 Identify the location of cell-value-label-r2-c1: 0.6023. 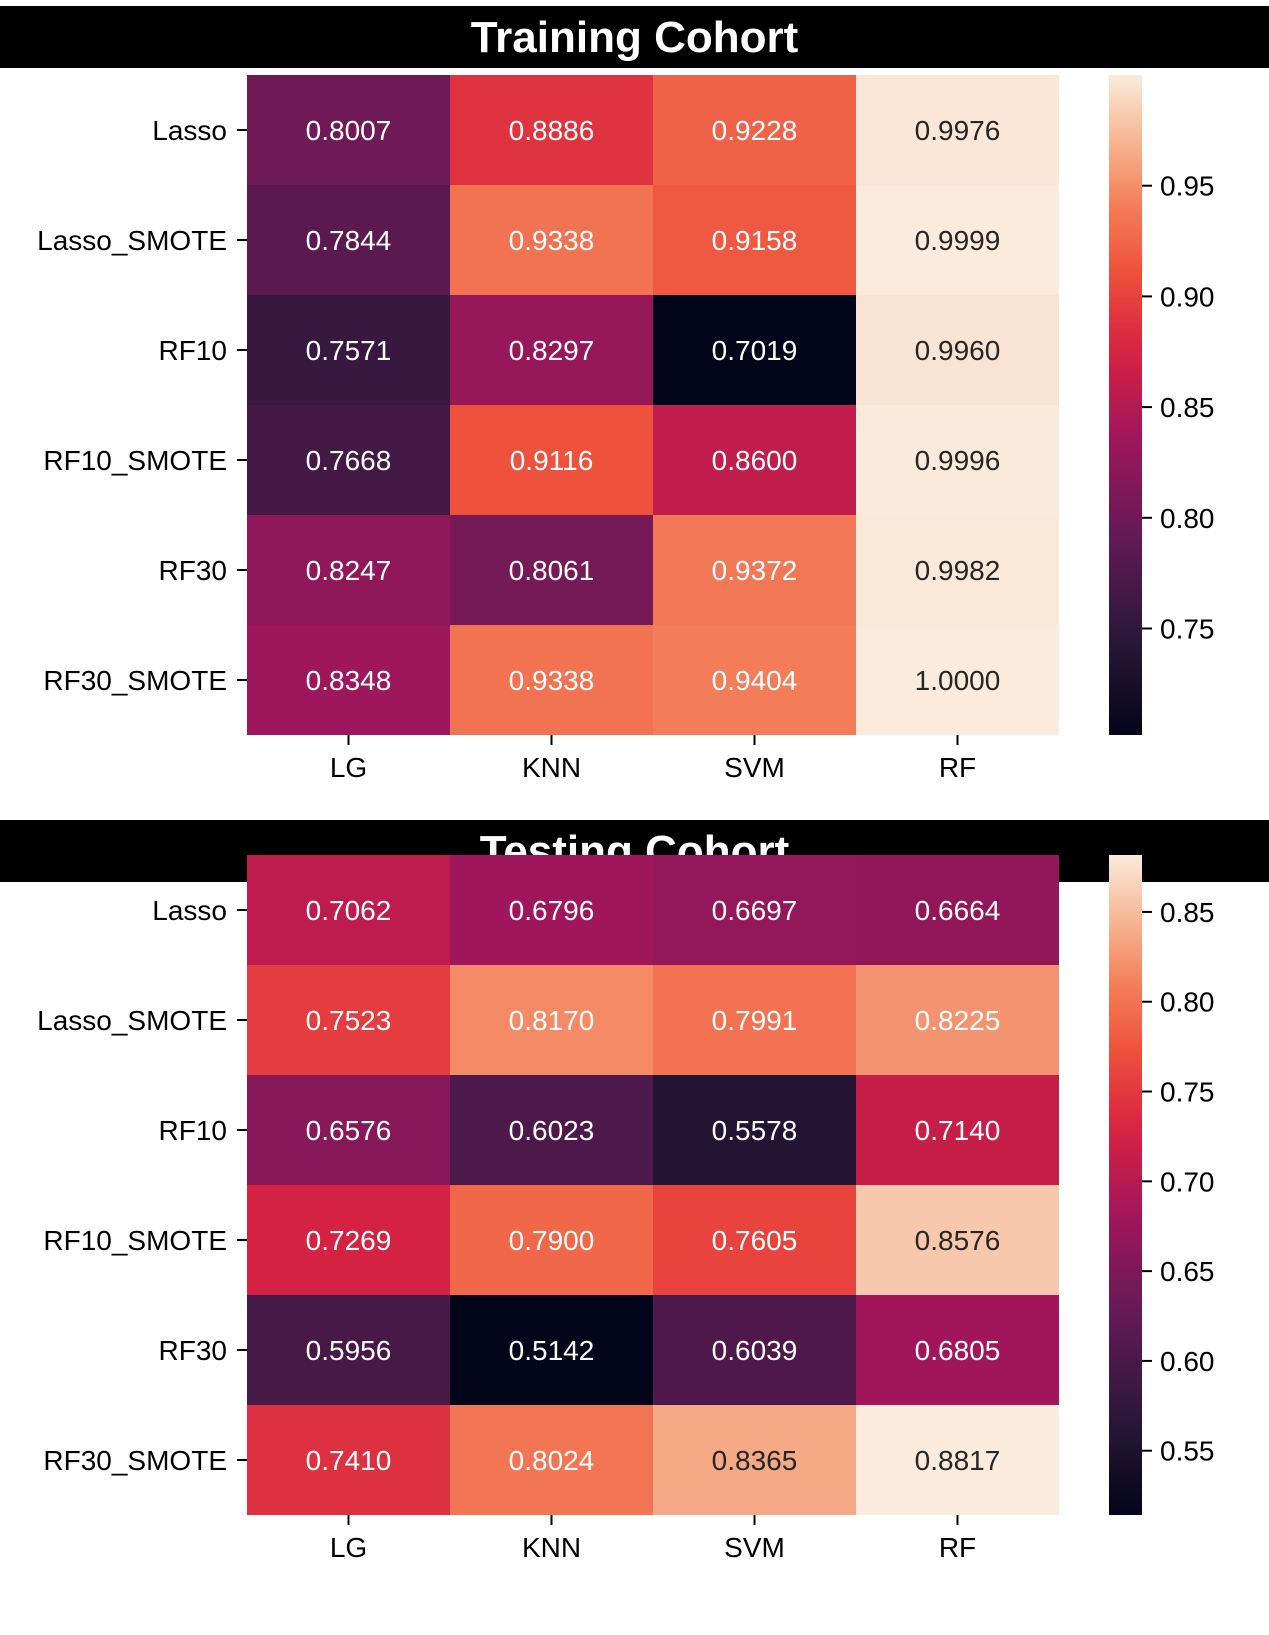
(552, 1130).